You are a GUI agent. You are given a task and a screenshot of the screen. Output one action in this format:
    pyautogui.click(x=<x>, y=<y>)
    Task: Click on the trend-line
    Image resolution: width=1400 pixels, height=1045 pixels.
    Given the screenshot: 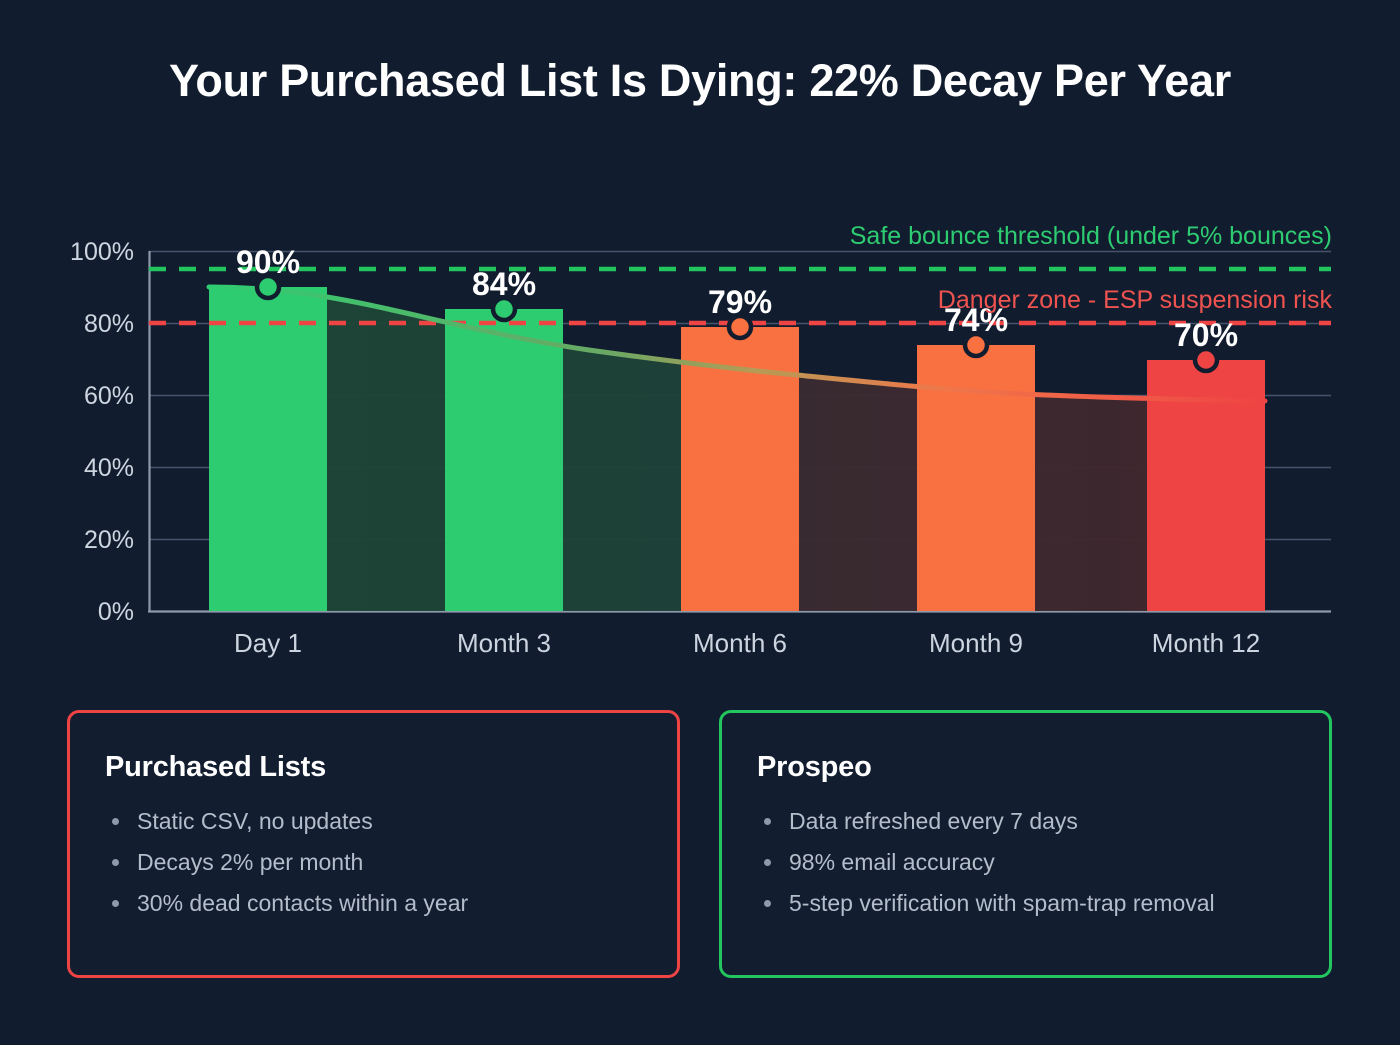 What is the action you would take?
    pyautogui.click(x=737, y=344)
    